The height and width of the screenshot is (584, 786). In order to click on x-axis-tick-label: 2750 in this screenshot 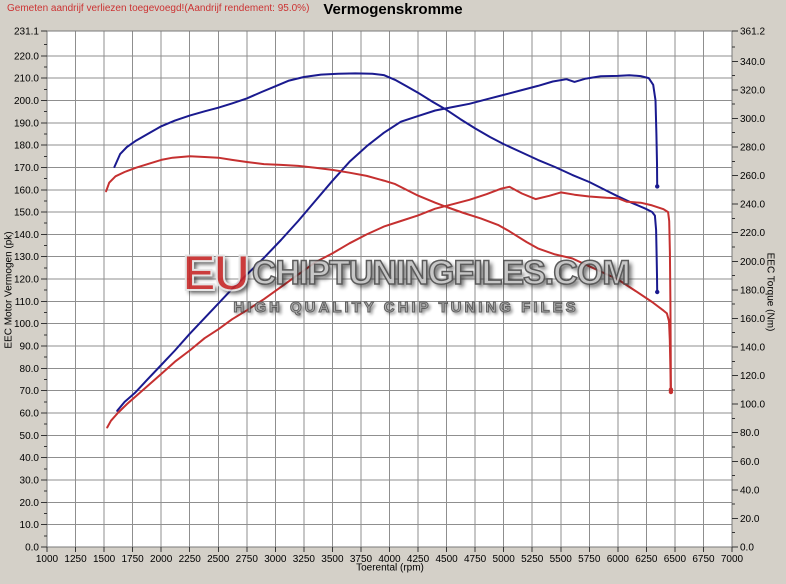, I will do `click(247, 559)`.